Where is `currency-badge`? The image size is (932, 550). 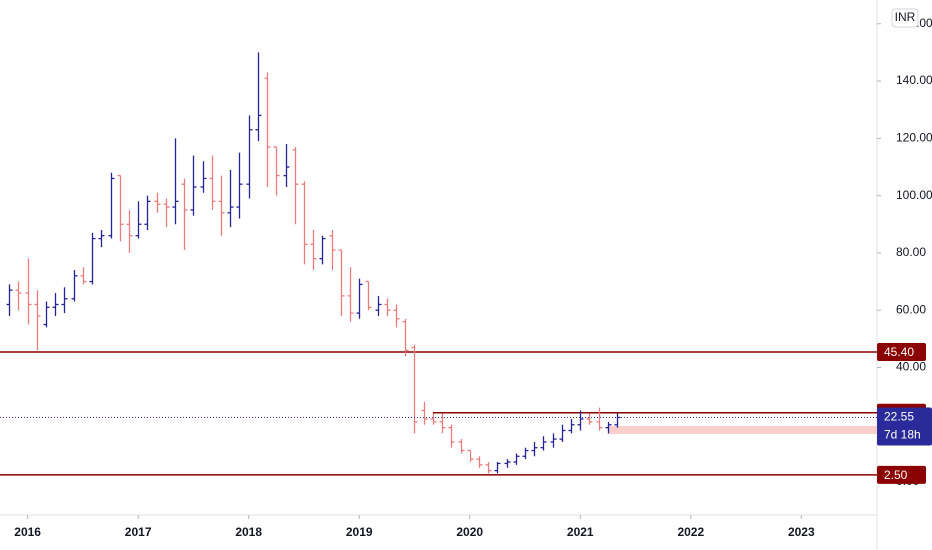
currency-badge is located at coordinates (905, 18).